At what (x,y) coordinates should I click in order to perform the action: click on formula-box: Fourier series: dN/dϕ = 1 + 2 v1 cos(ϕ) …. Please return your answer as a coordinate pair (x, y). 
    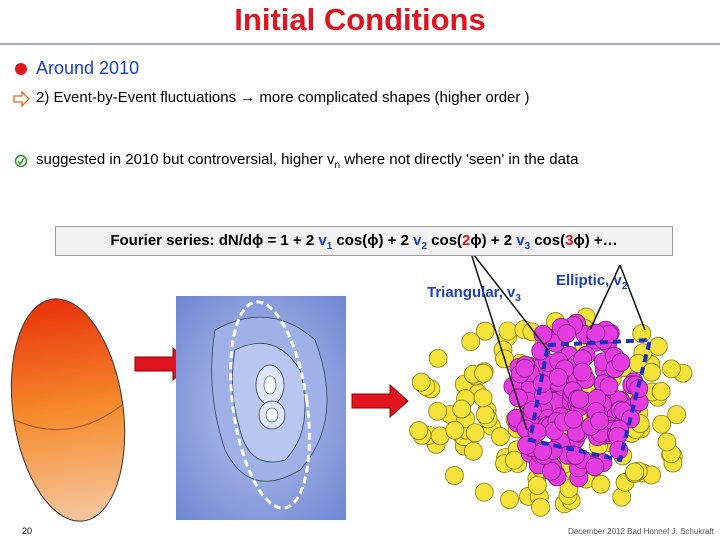
    Looking at the image, I should click on (364, 241).